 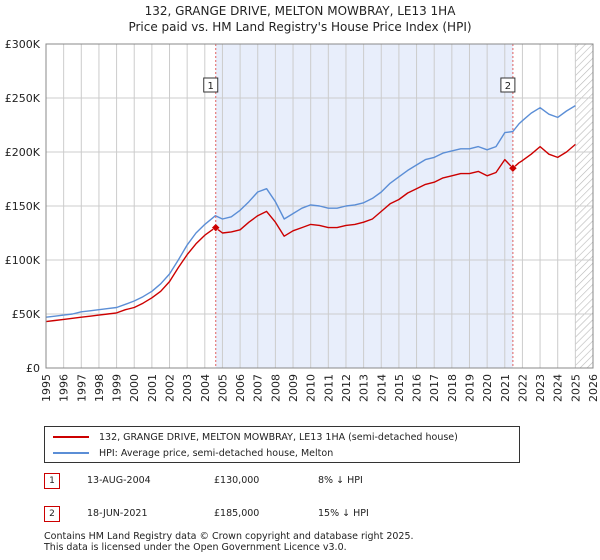 What do you see at coordinates (71, 453) in the screenshot?
I see `legend-hpi-swatch` at bounding box center [71, 453].